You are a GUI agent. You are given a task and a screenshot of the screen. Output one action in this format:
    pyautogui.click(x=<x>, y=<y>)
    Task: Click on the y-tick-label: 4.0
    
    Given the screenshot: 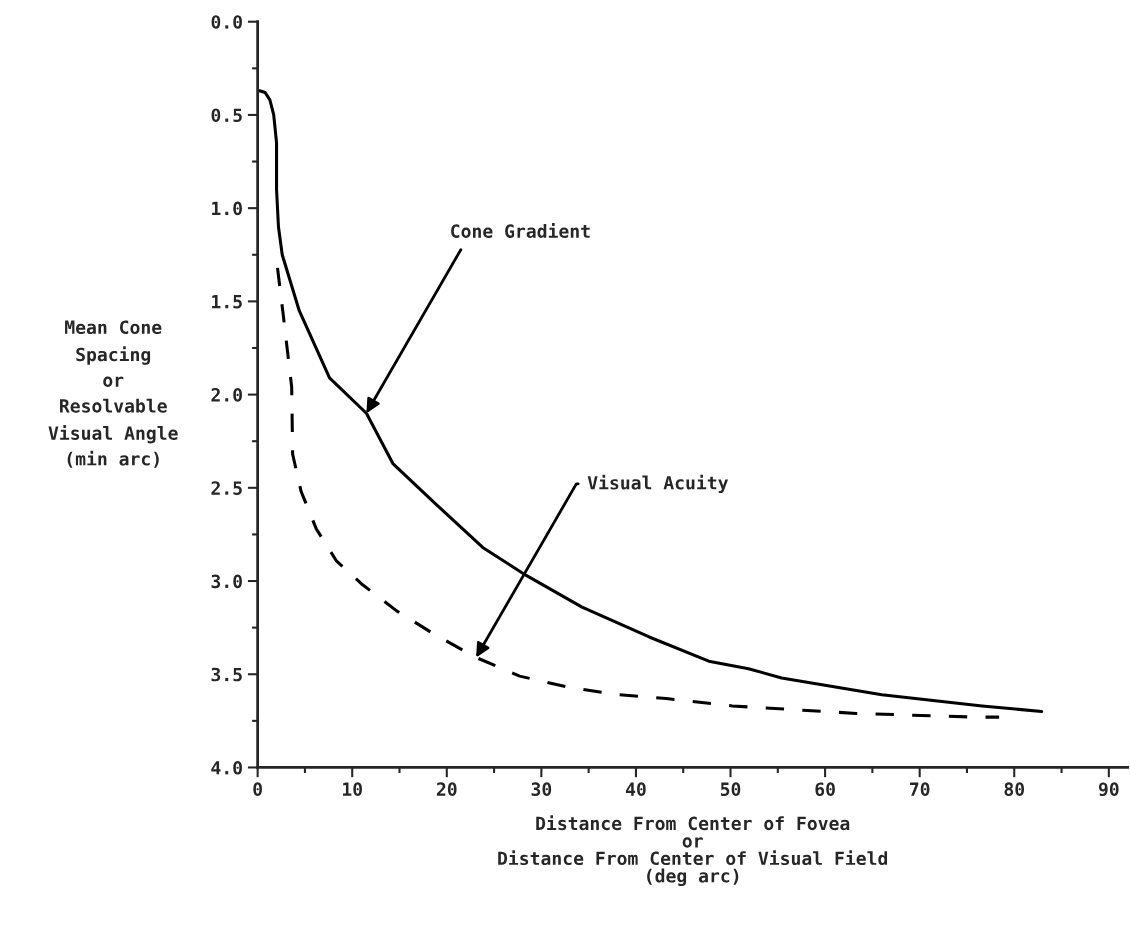 What is the action you would take?
    pyautogui.click(x=226, y=767)
    